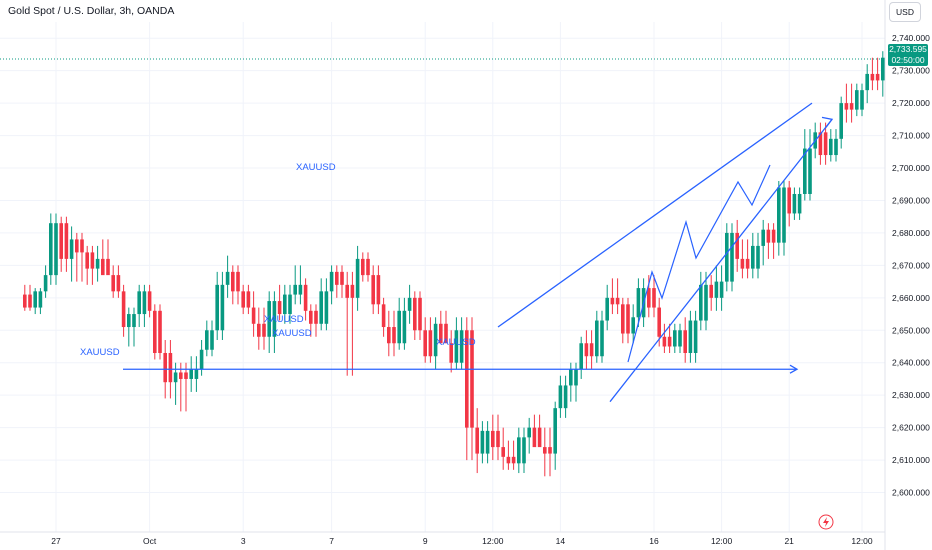  What do you see at coordinates (826, 522) in the screenshot?
I see `flash-icon` at bounding box center [826, 522].